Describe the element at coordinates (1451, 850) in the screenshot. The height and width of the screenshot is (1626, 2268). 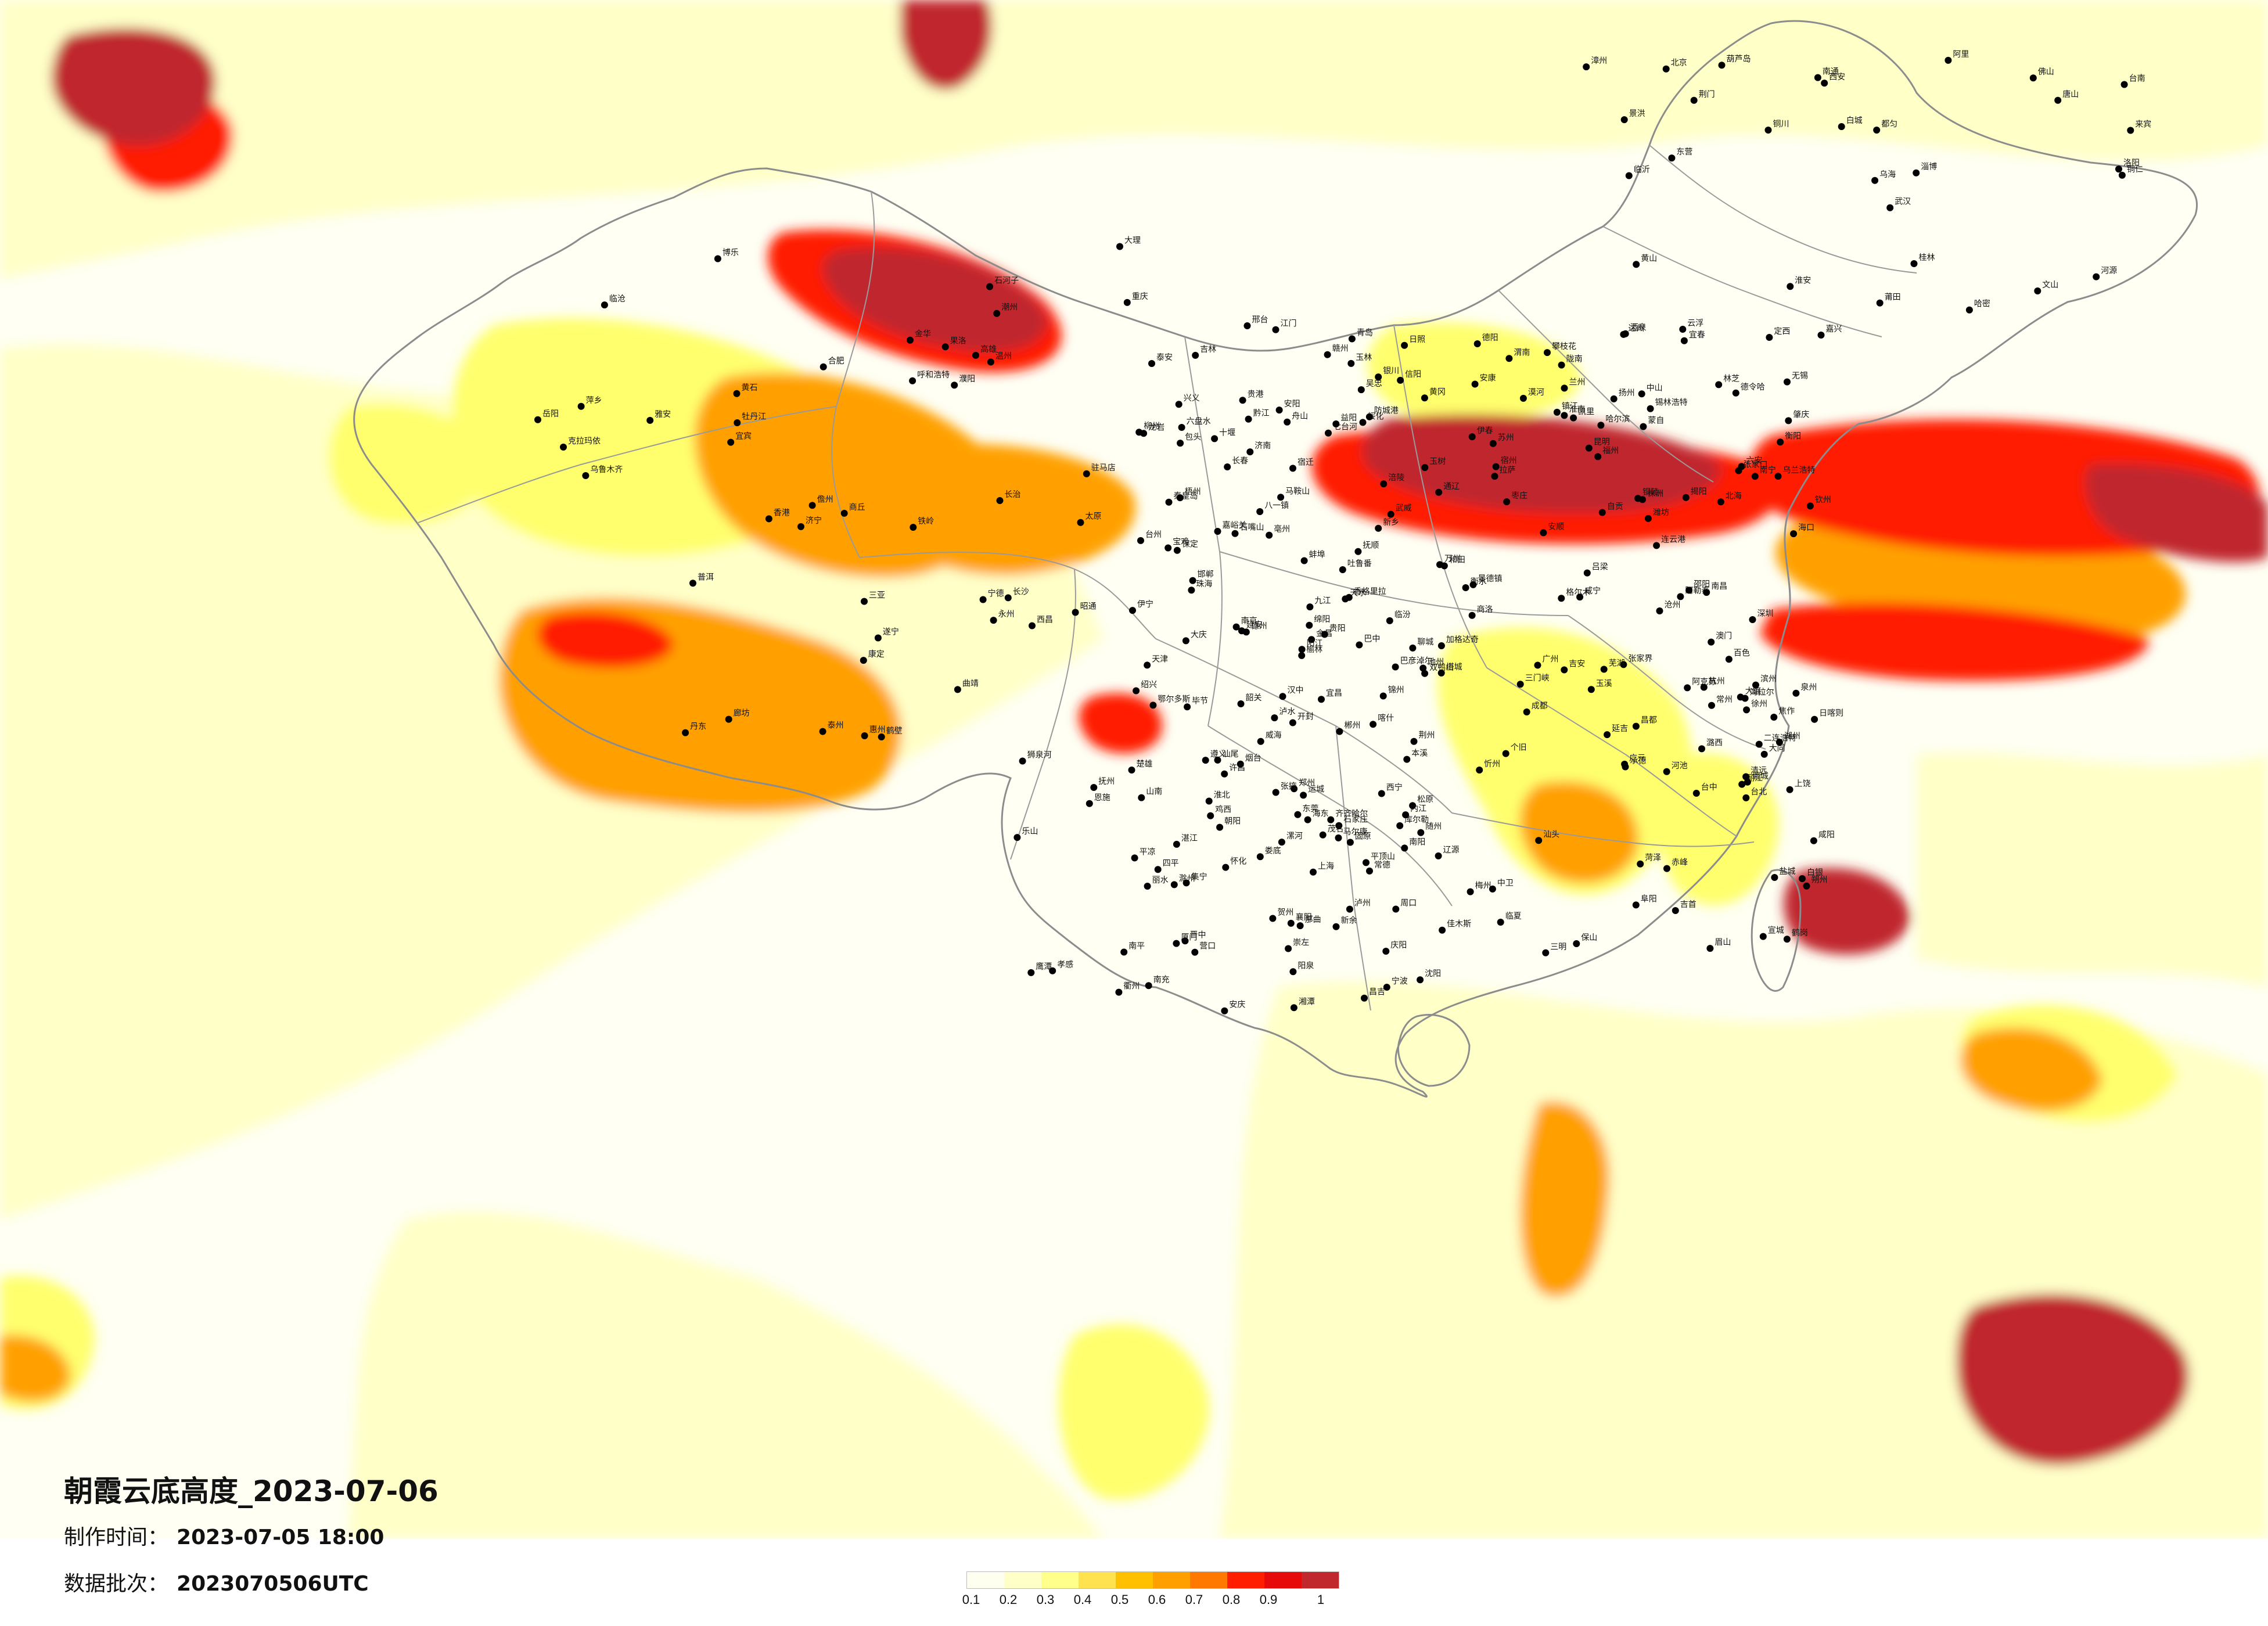
I see `city-label: 辽源` at that location.